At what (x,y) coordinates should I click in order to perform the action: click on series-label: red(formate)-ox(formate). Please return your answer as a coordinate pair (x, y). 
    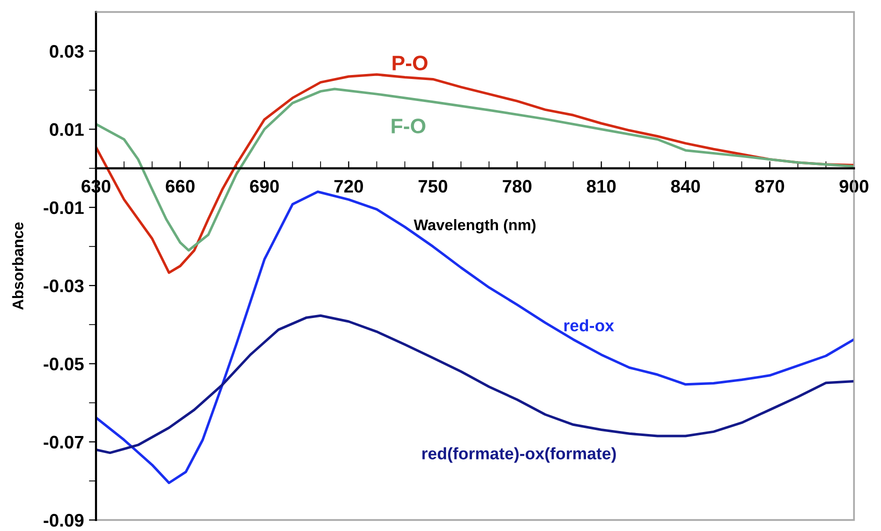
    Looking at the image, I should click on (519, 455).